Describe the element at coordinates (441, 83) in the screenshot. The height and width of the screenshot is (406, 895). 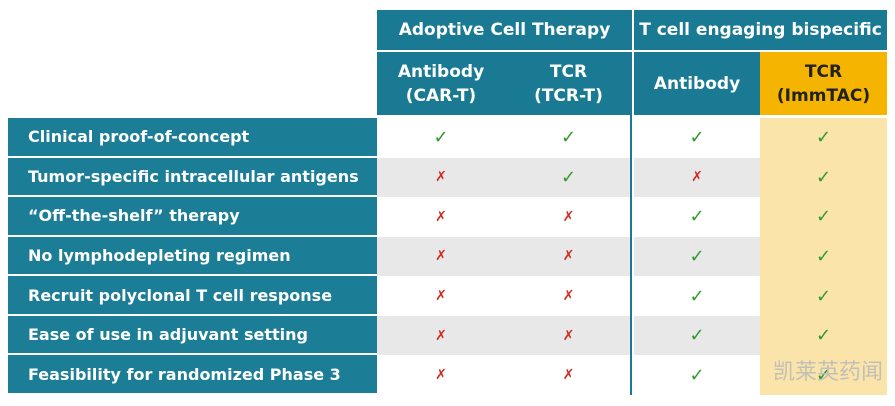
I see `column-header: Antibody (CAR-T)` at that location.